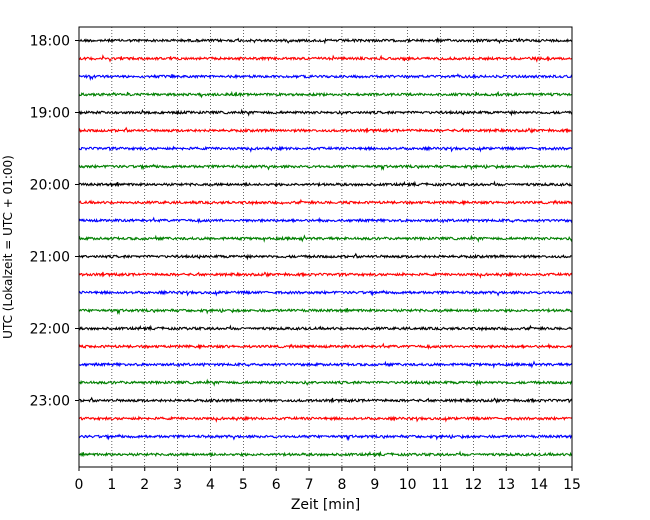  Describe the element at coordinates (473, 485) in the screenshot. I see `x-tick-label: 12` at that location.